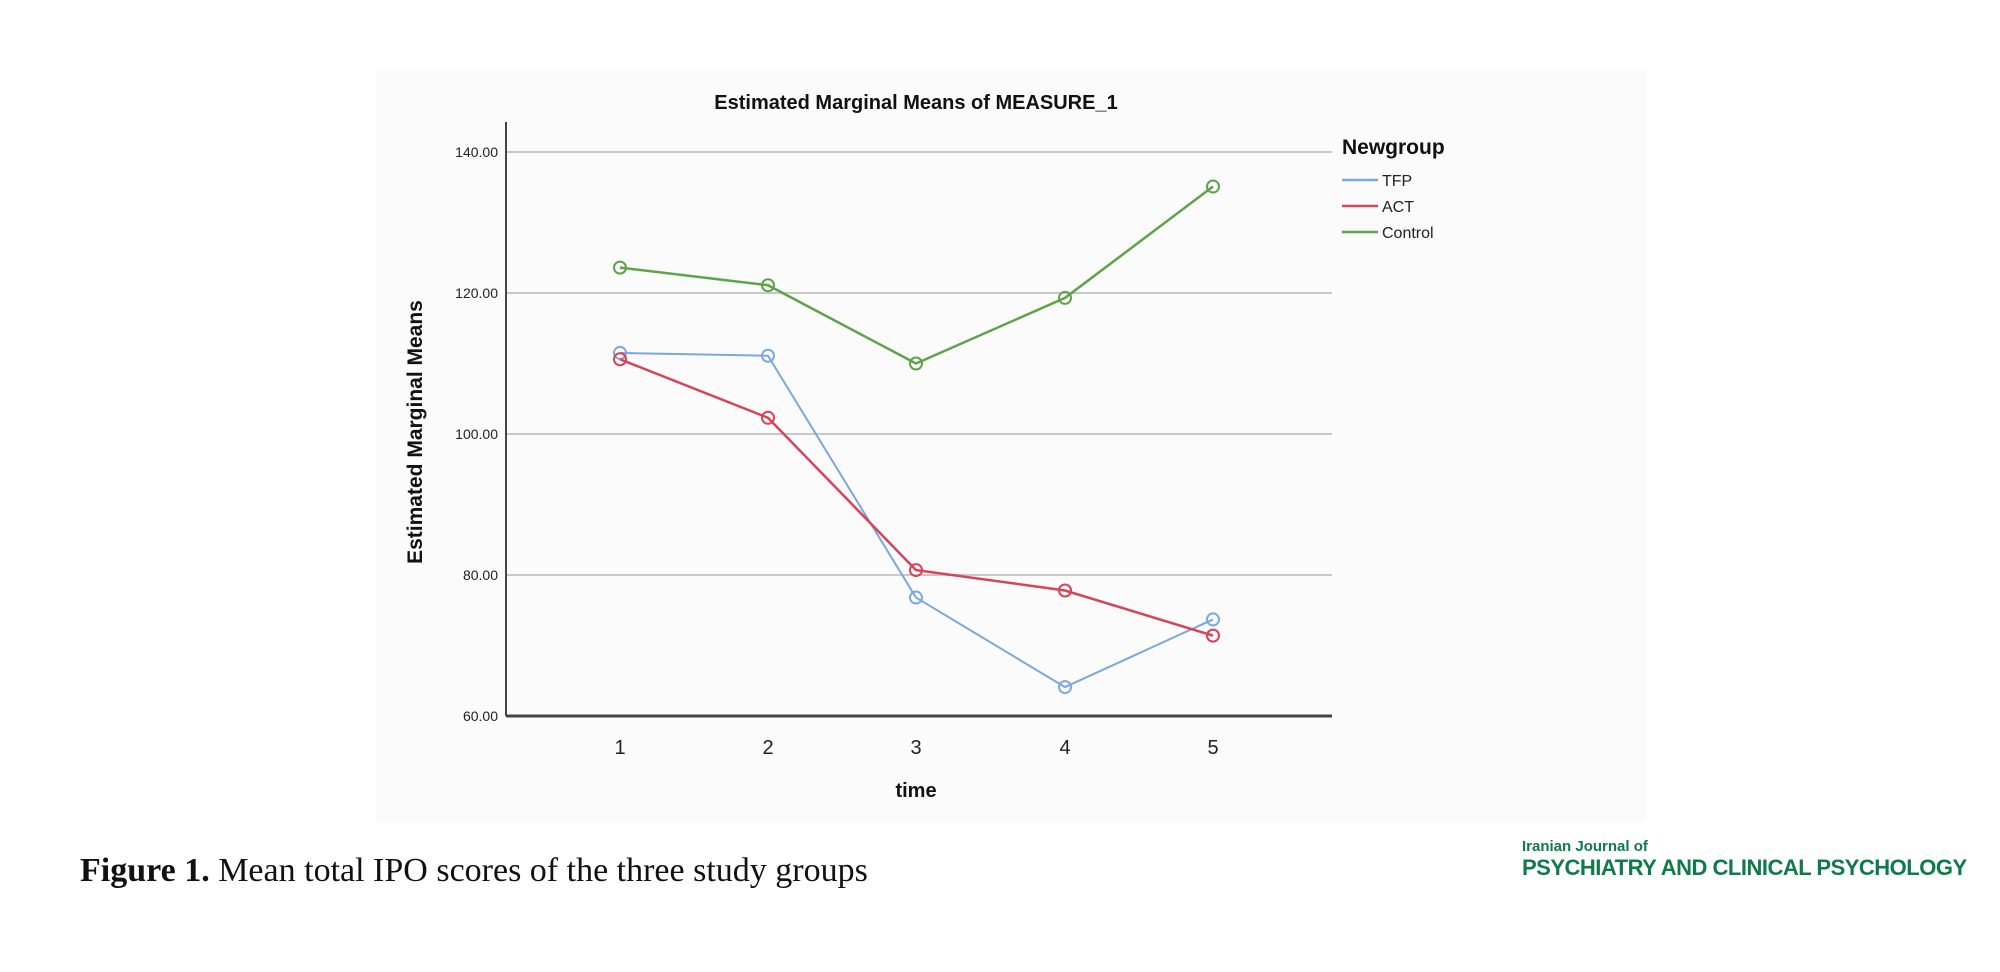  I want to click on caption-label: Figure 1., so click(145, 870).